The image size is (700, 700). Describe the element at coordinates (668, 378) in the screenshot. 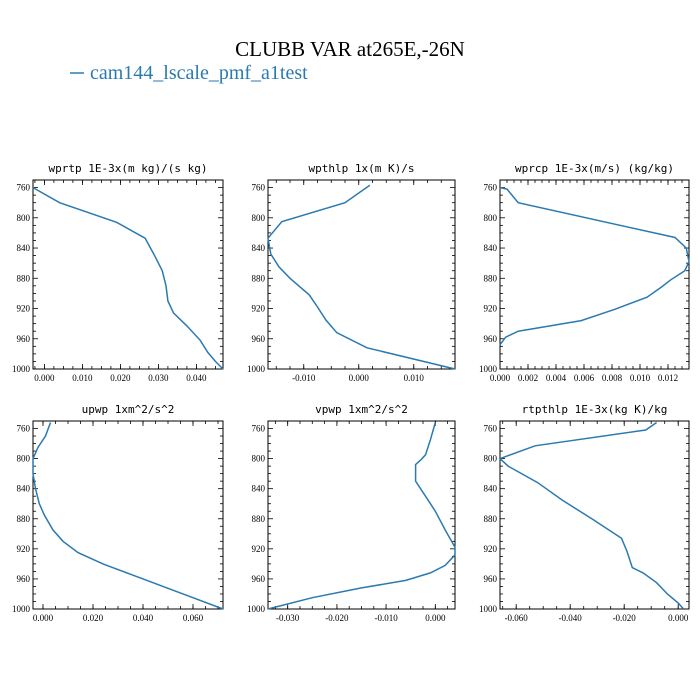

I see `x-tick-label: 0.012` at that location.